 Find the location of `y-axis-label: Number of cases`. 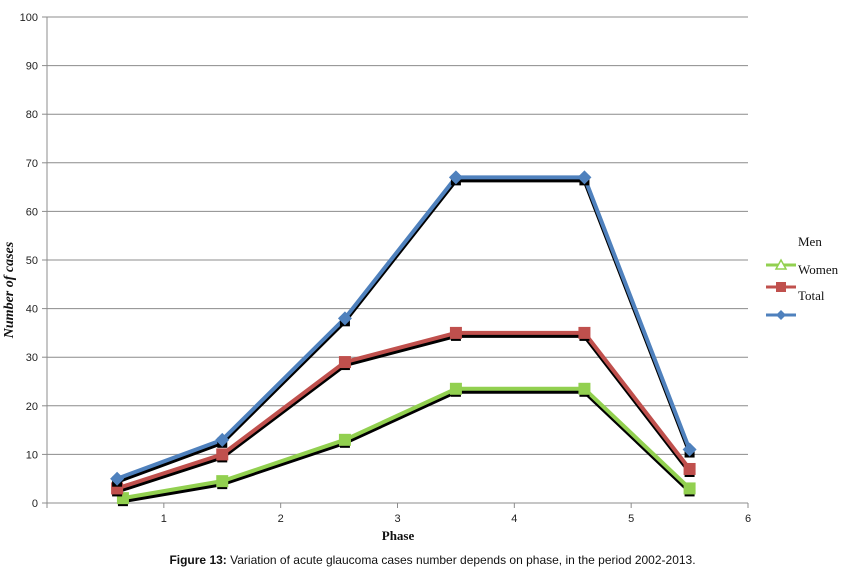

y-axis-label: Number of cases is located at coordinates (9, 290).